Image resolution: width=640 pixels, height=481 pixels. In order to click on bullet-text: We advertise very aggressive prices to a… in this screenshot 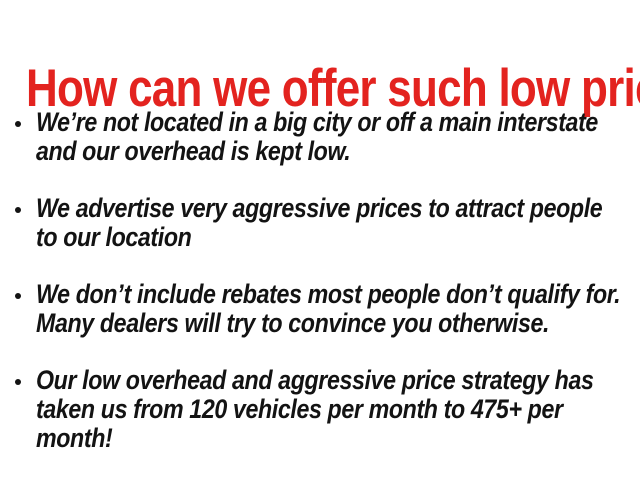, I will do `click(319, 222)`.